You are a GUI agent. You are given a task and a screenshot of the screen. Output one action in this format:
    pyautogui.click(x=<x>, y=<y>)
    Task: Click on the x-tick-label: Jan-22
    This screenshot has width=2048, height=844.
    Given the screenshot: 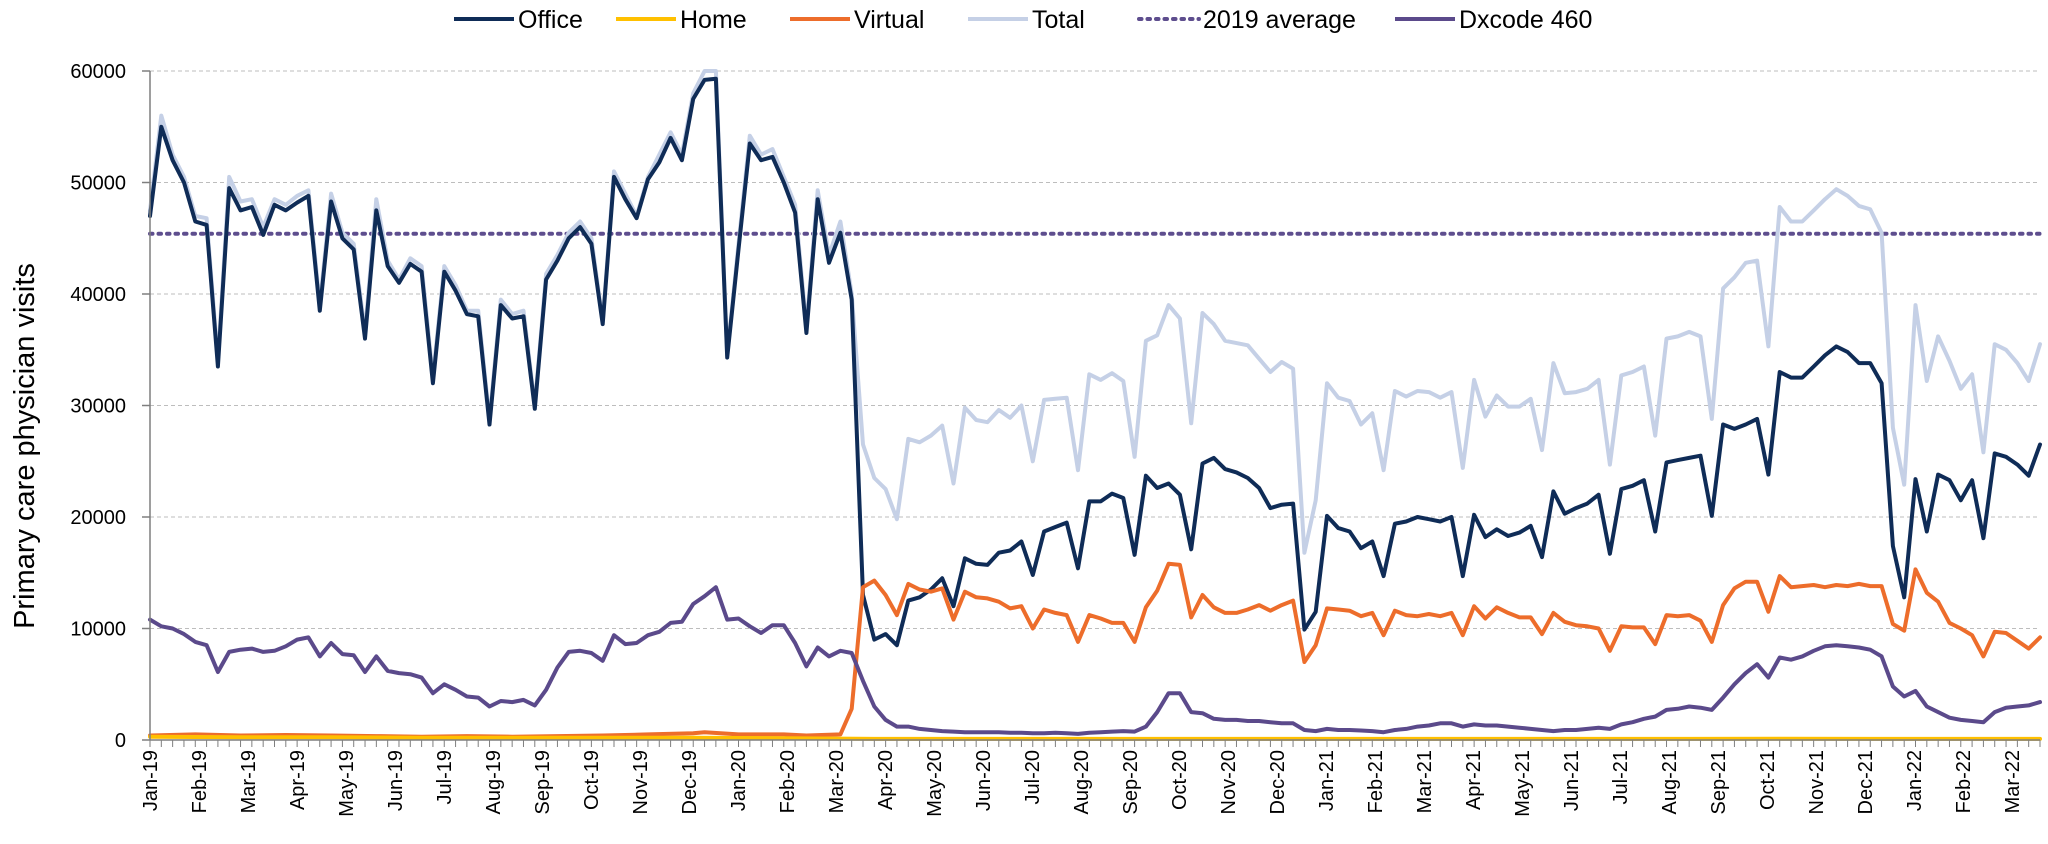 What is the action you would take?
    pyautogui.click(x=1915, y=780)
    